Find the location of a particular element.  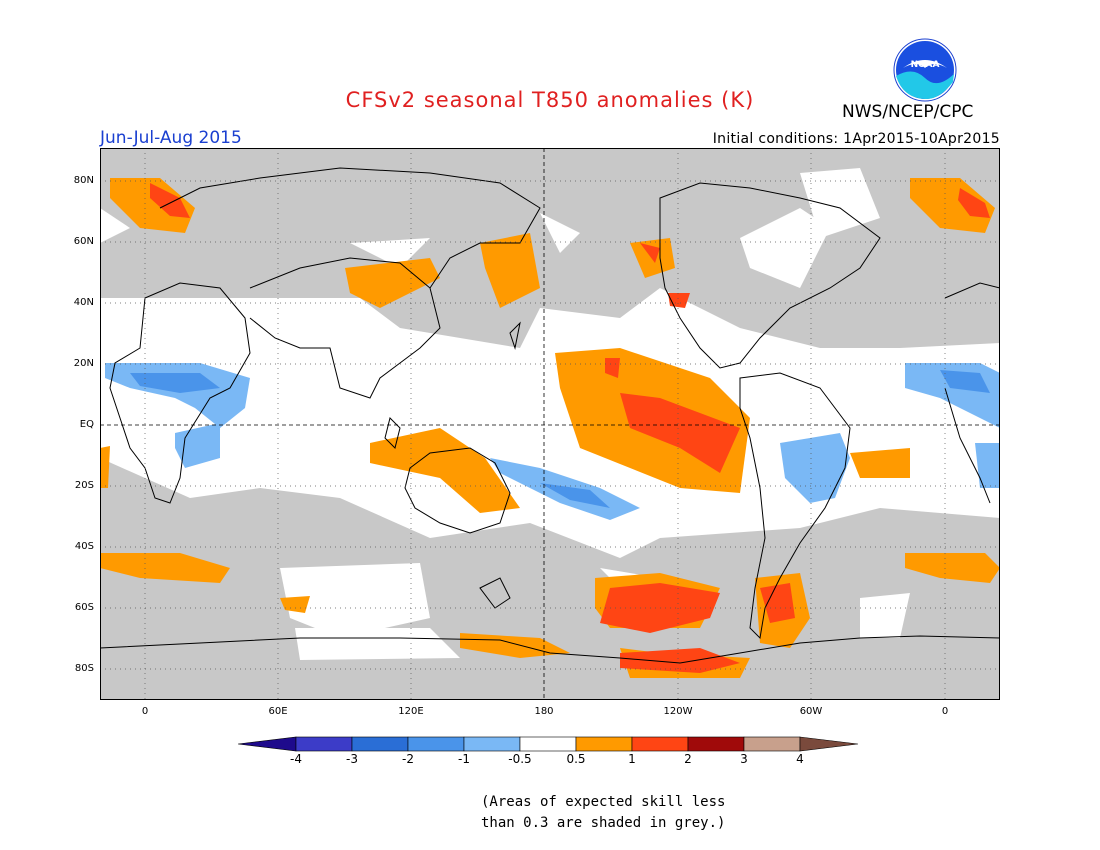

logo-text: NOAA is located at coordinates (925, 65).